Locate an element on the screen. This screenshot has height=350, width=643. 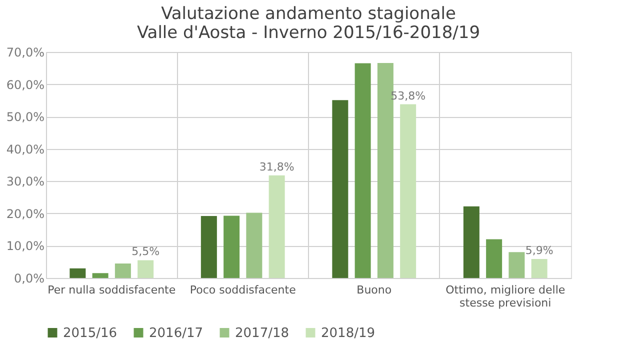
legend-label: 2018/19 is located at coordinates (348, 333).